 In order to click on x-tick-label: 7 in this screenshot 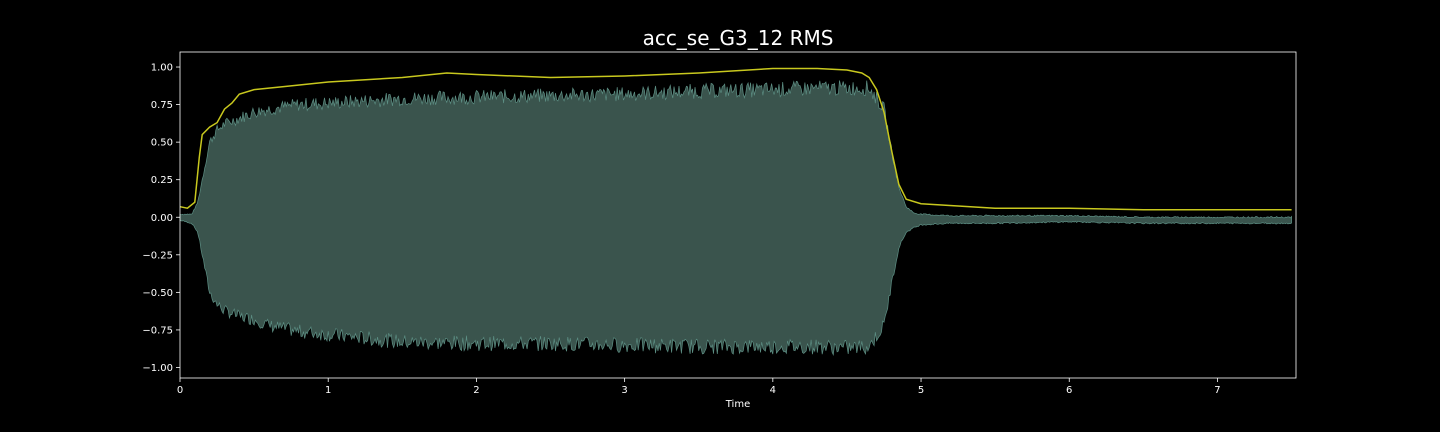, I will do `click(1217, 390)`.